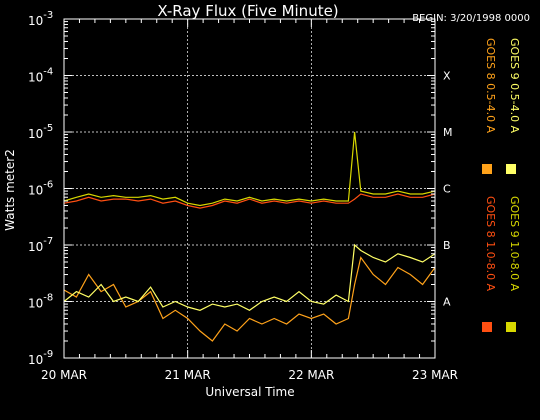 This screenshot has height=420, width=540. What do you see at coordinates (490, 244) in the screenshot?
I see `legend-entry-2: GOES 8 1.0-8.0 A` at bounding box center [490, 244].